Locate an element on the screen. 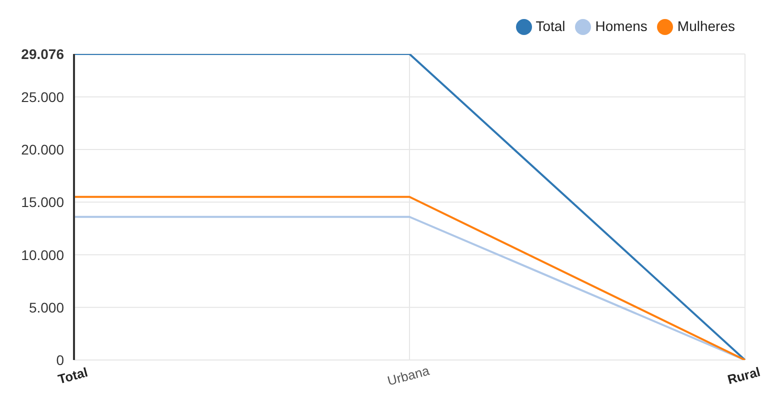 This screenshot has width=779, height=412. x-tick-label: Rural is located at coordinates (744, 376).